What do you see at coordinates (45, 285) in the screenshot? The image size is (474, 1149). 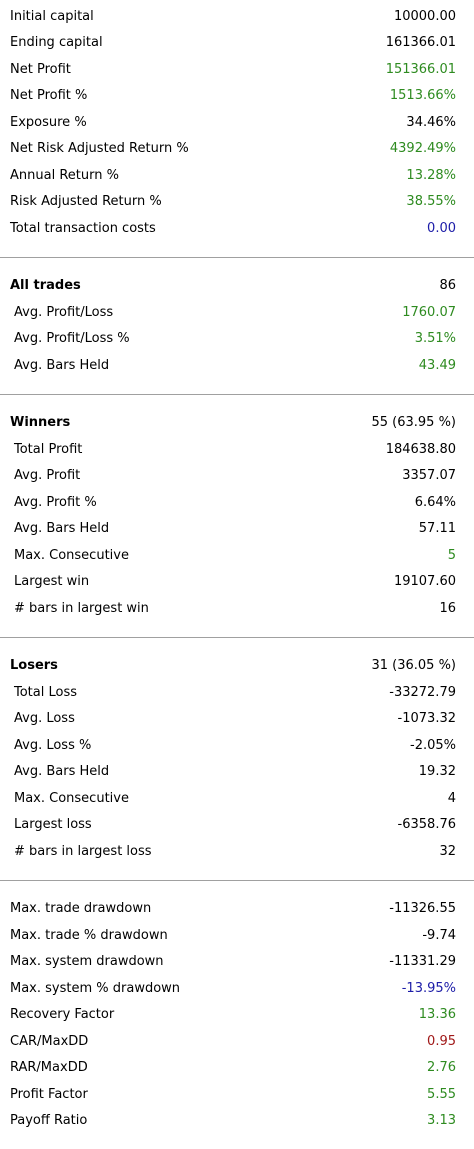 I see `stat-label: All trades` at bounding box center [45, 285].